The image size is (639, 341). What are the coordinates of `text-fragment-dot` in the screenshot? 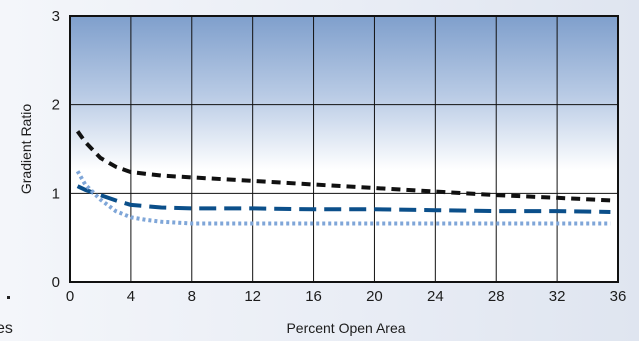 It's located at (8, 297).